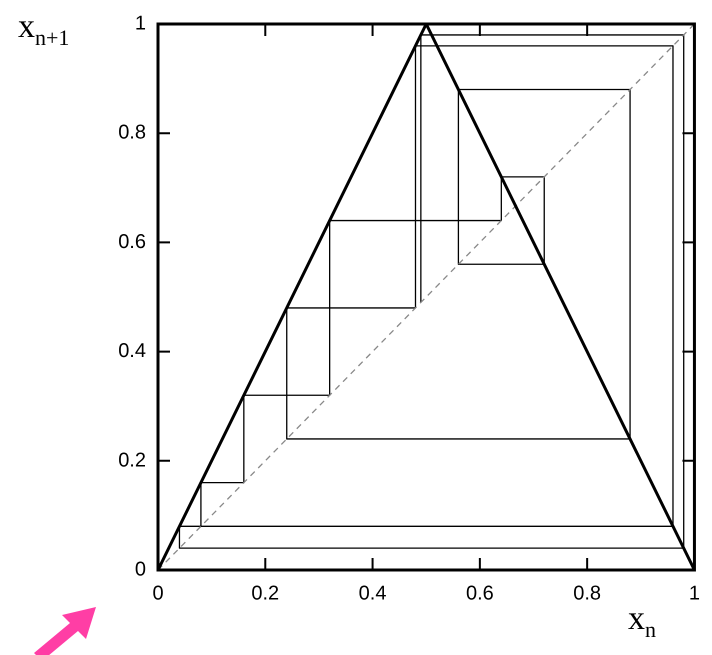 Image resolution: width=712 pixels, height=655 pixels. Describe the element at coordinates (158, 593) in the screenshot. I see `x-tick-label: 0` at that location.